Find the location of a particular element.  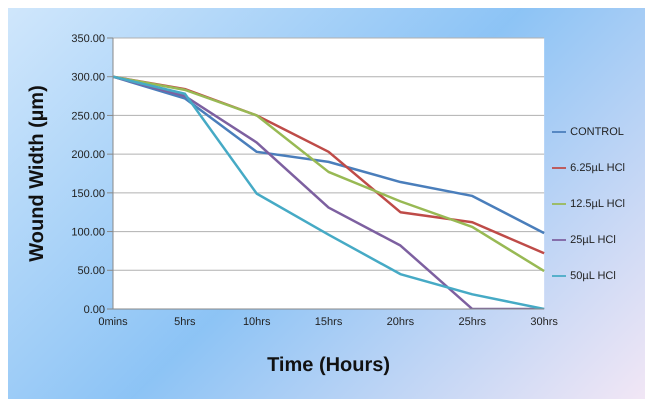

x-tick-label: 30hrs is located at coordinates (544, 322).